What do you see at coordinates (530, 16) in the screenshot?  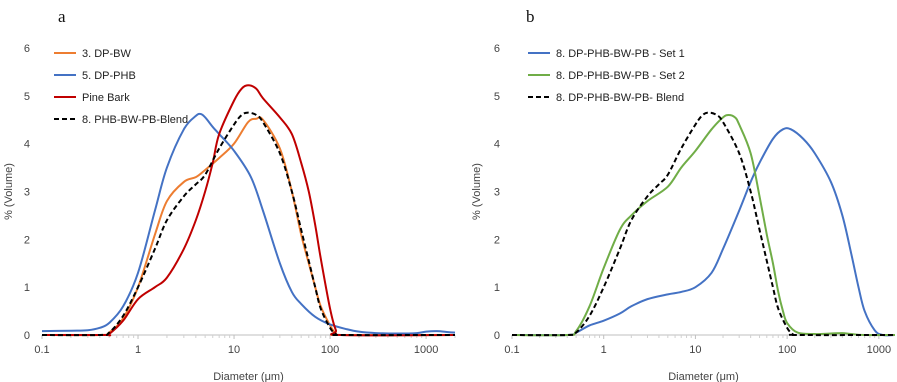 I see `panel-label: b` at bounding box center [530, 16].